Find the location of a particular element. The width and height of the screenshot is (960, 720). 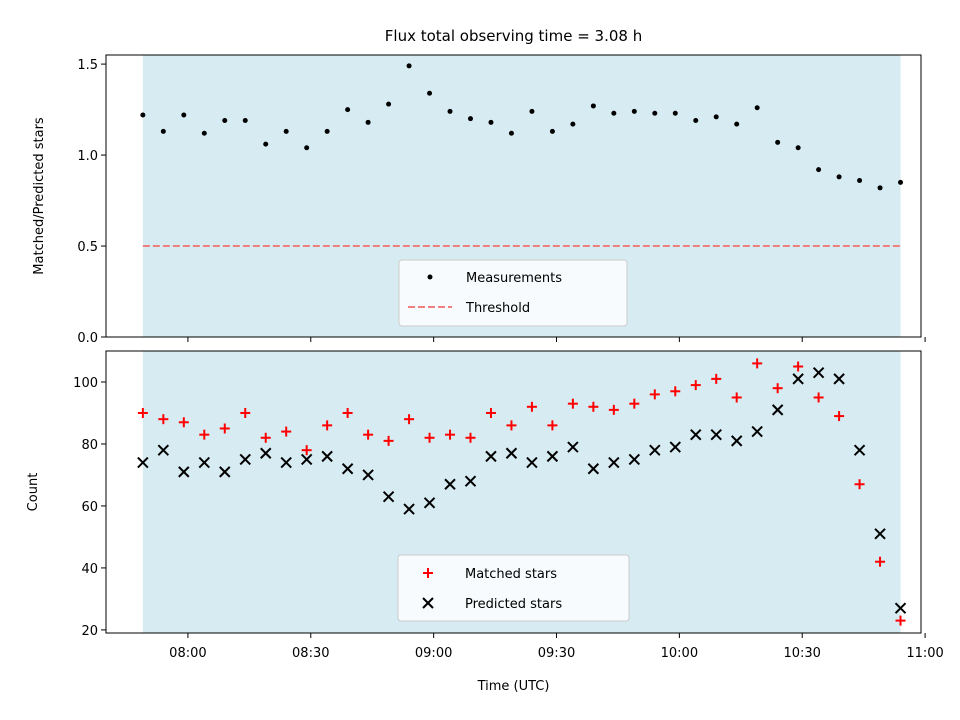

legend-matched-marker is located at coordinates (428, 573).